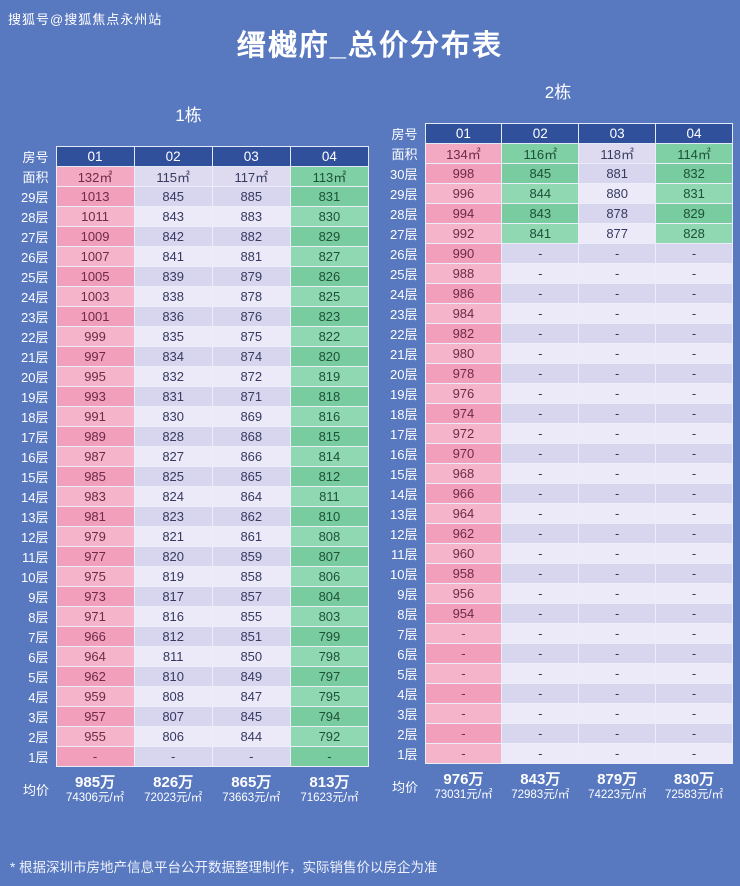  What do you see at coordinates (617, 794) in the screenshot?
I see `avg-unit: 74223元/㎡` at bounding box center [617, 794].